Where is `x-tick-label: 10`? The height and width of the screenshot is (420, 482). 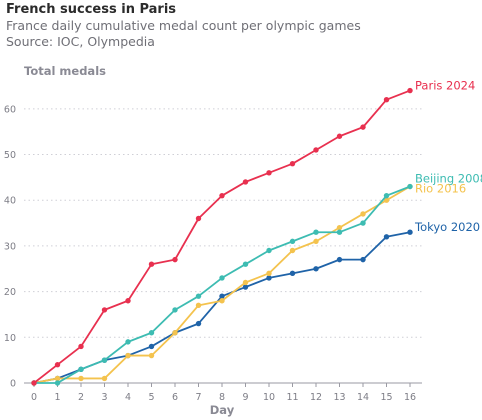
x-tick-label: 10 is located at coordinates (269, 397).